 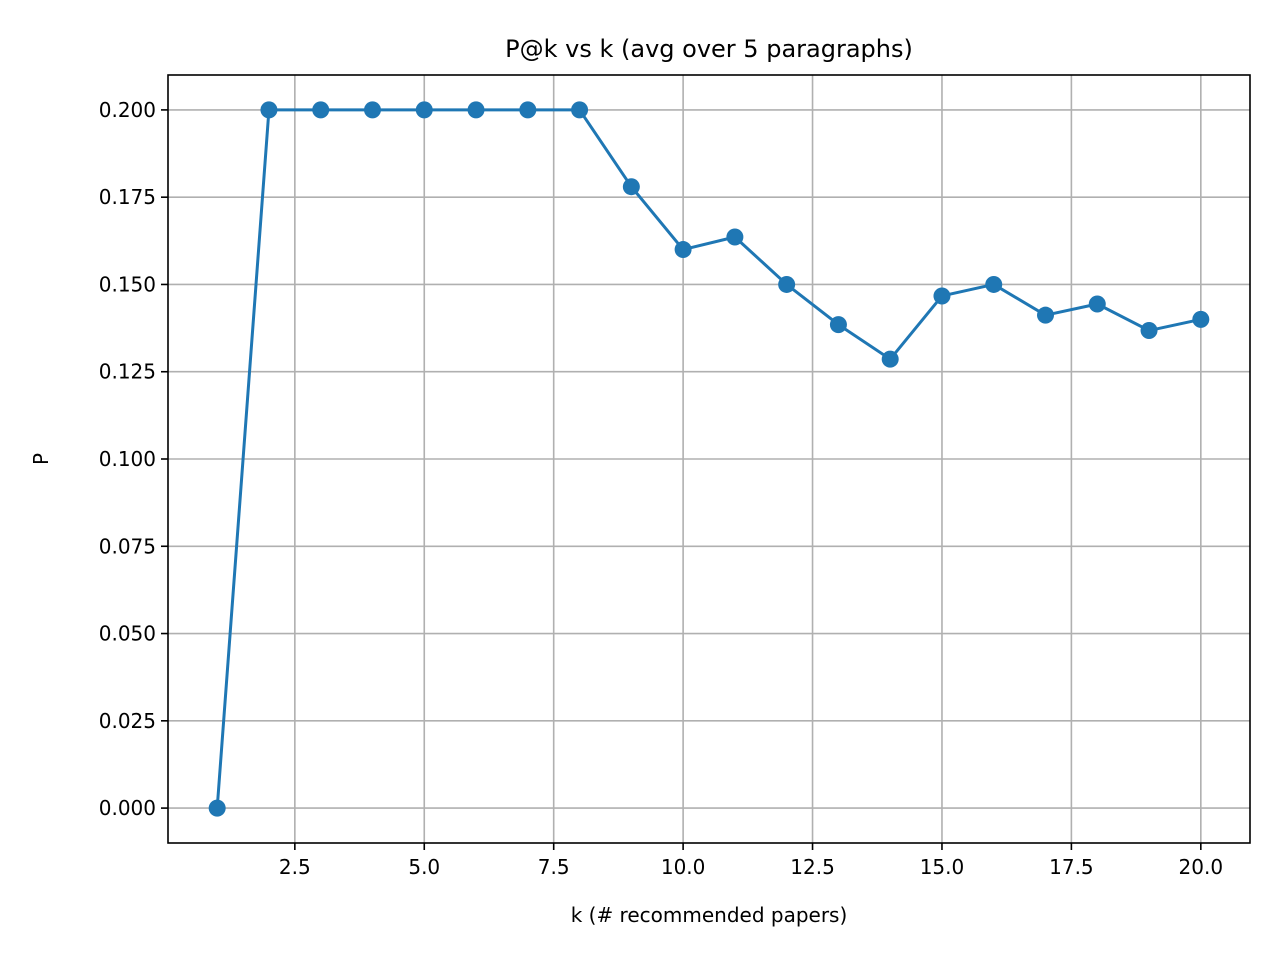 What do you see at coordinates (1201, 867) in the screenshot?
I see `x-tick-label: 20.0` at bounding box center [1201, 867].